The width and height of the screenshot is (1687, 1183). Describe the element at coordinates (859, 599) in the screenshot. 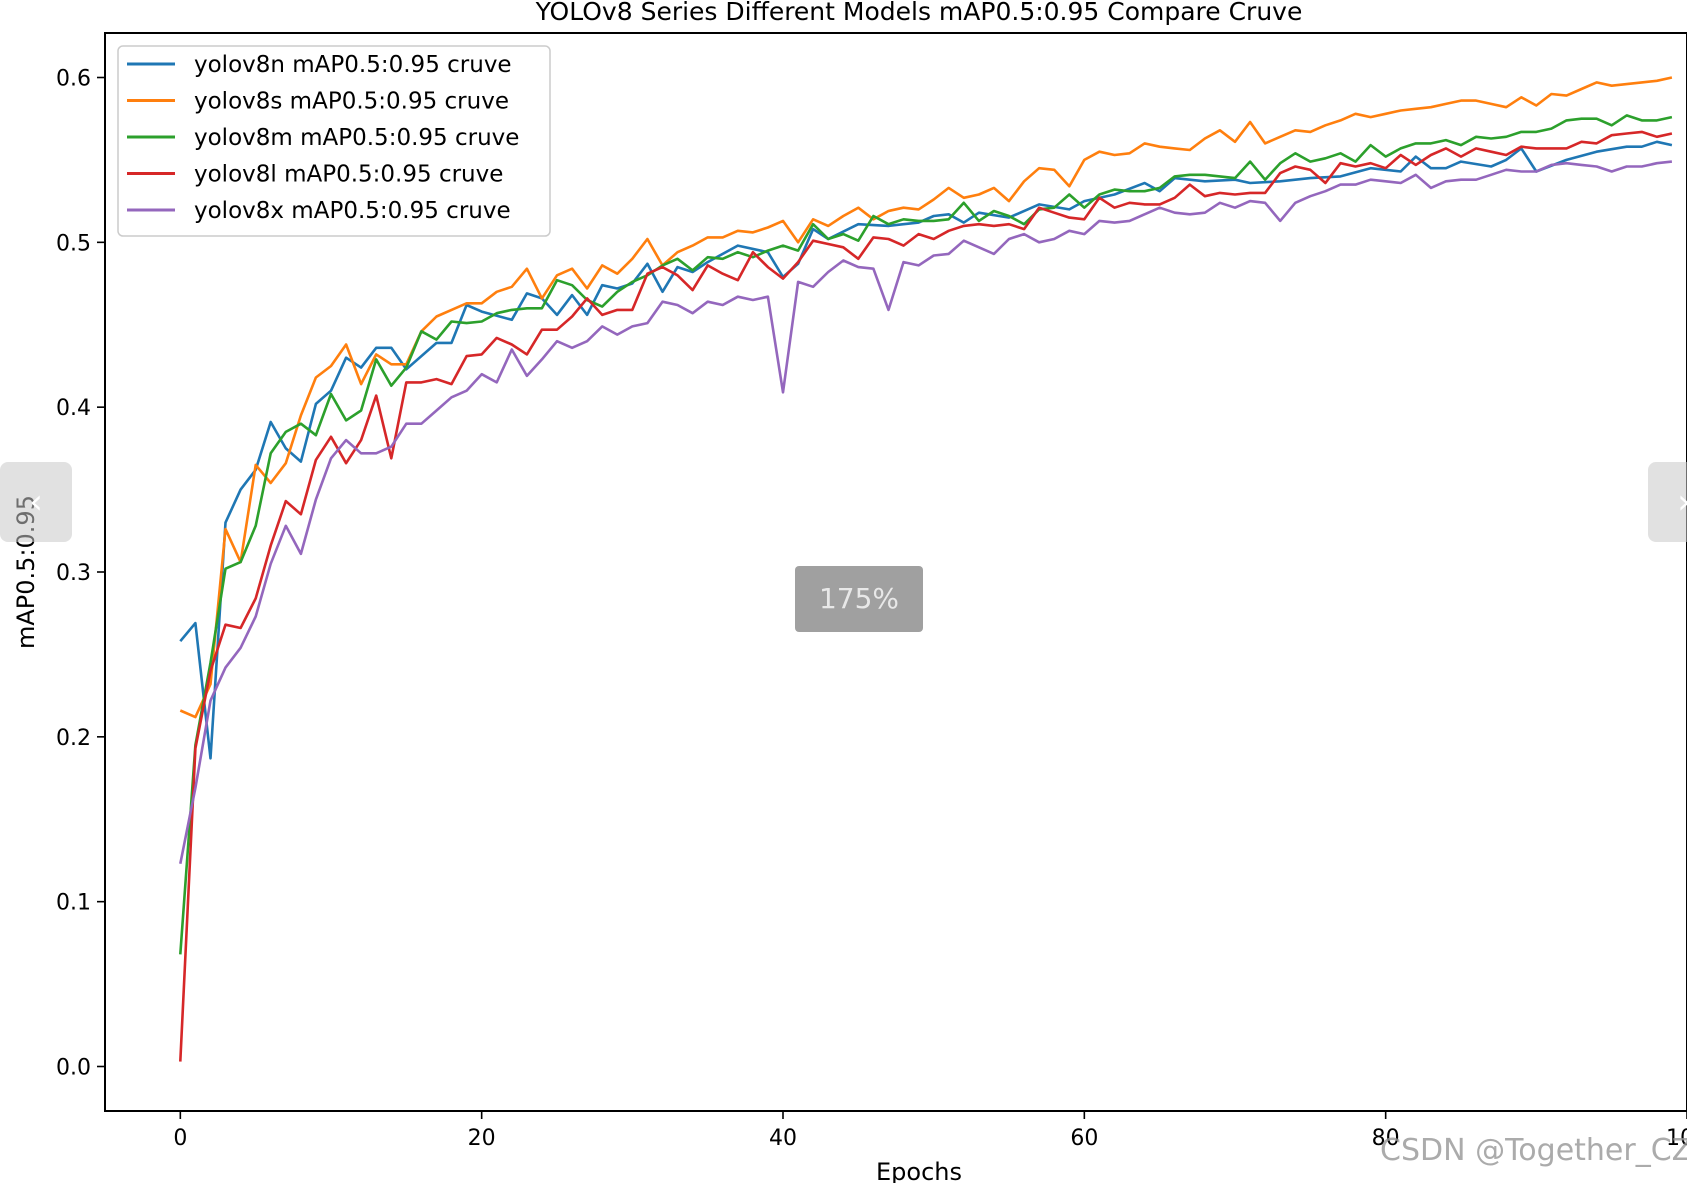

I see `zoom-level-indicator: 175%` at that location.